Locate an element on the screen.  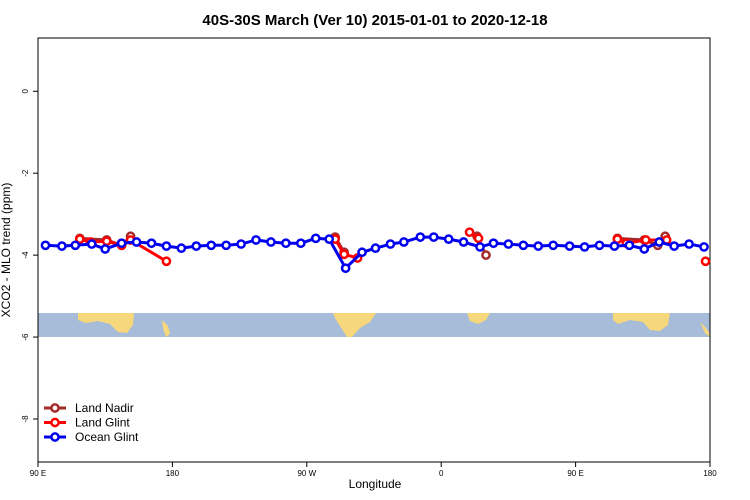
x-tick-label: 90 W is located at coordinates (306, 473).